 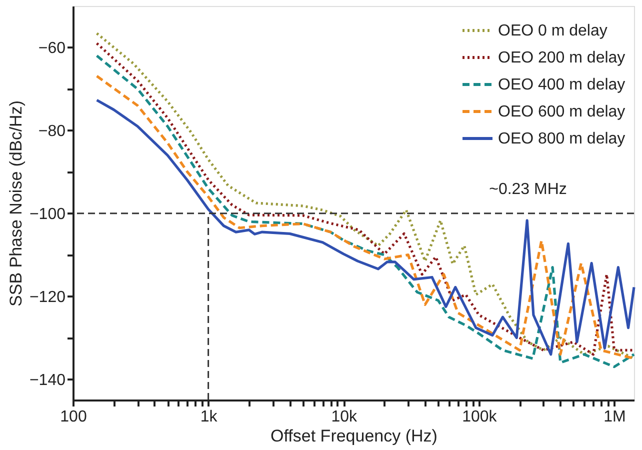 What do you see at coordinates (562, 139) in the screenshot?
I see `legend-label: OEO 800 m delay` at bounding box center [562, 139].